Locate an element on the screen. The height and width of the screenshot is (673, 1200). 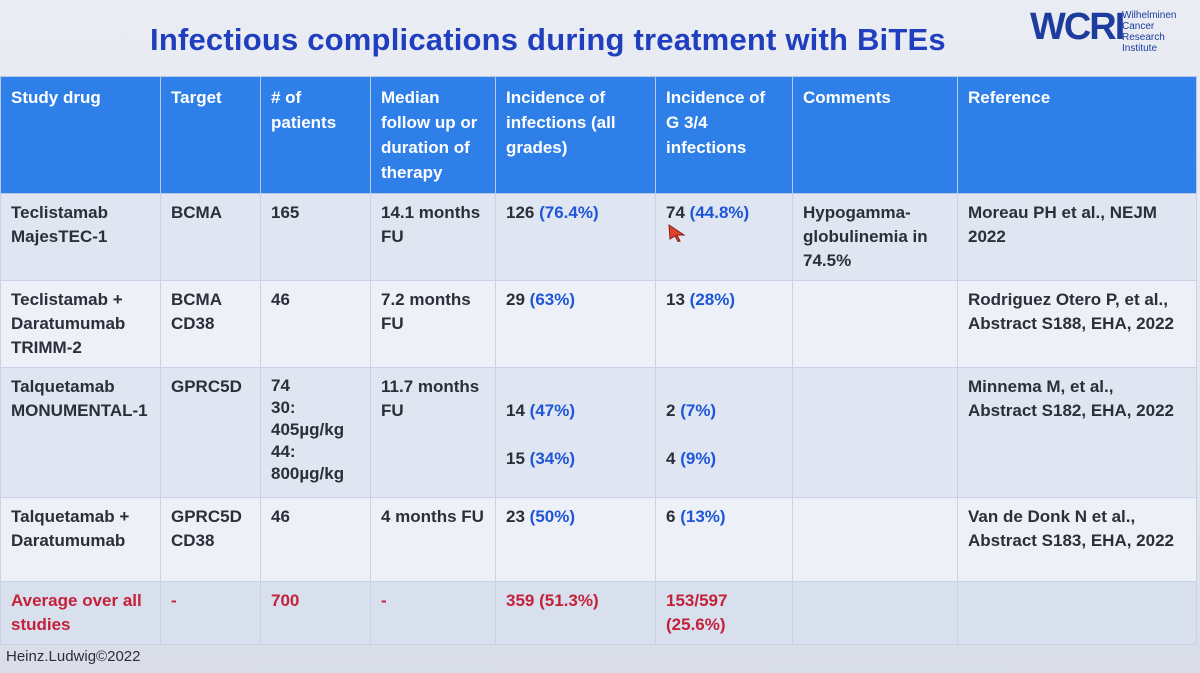
patients-line: 74 is located at coordinates (280, 385).